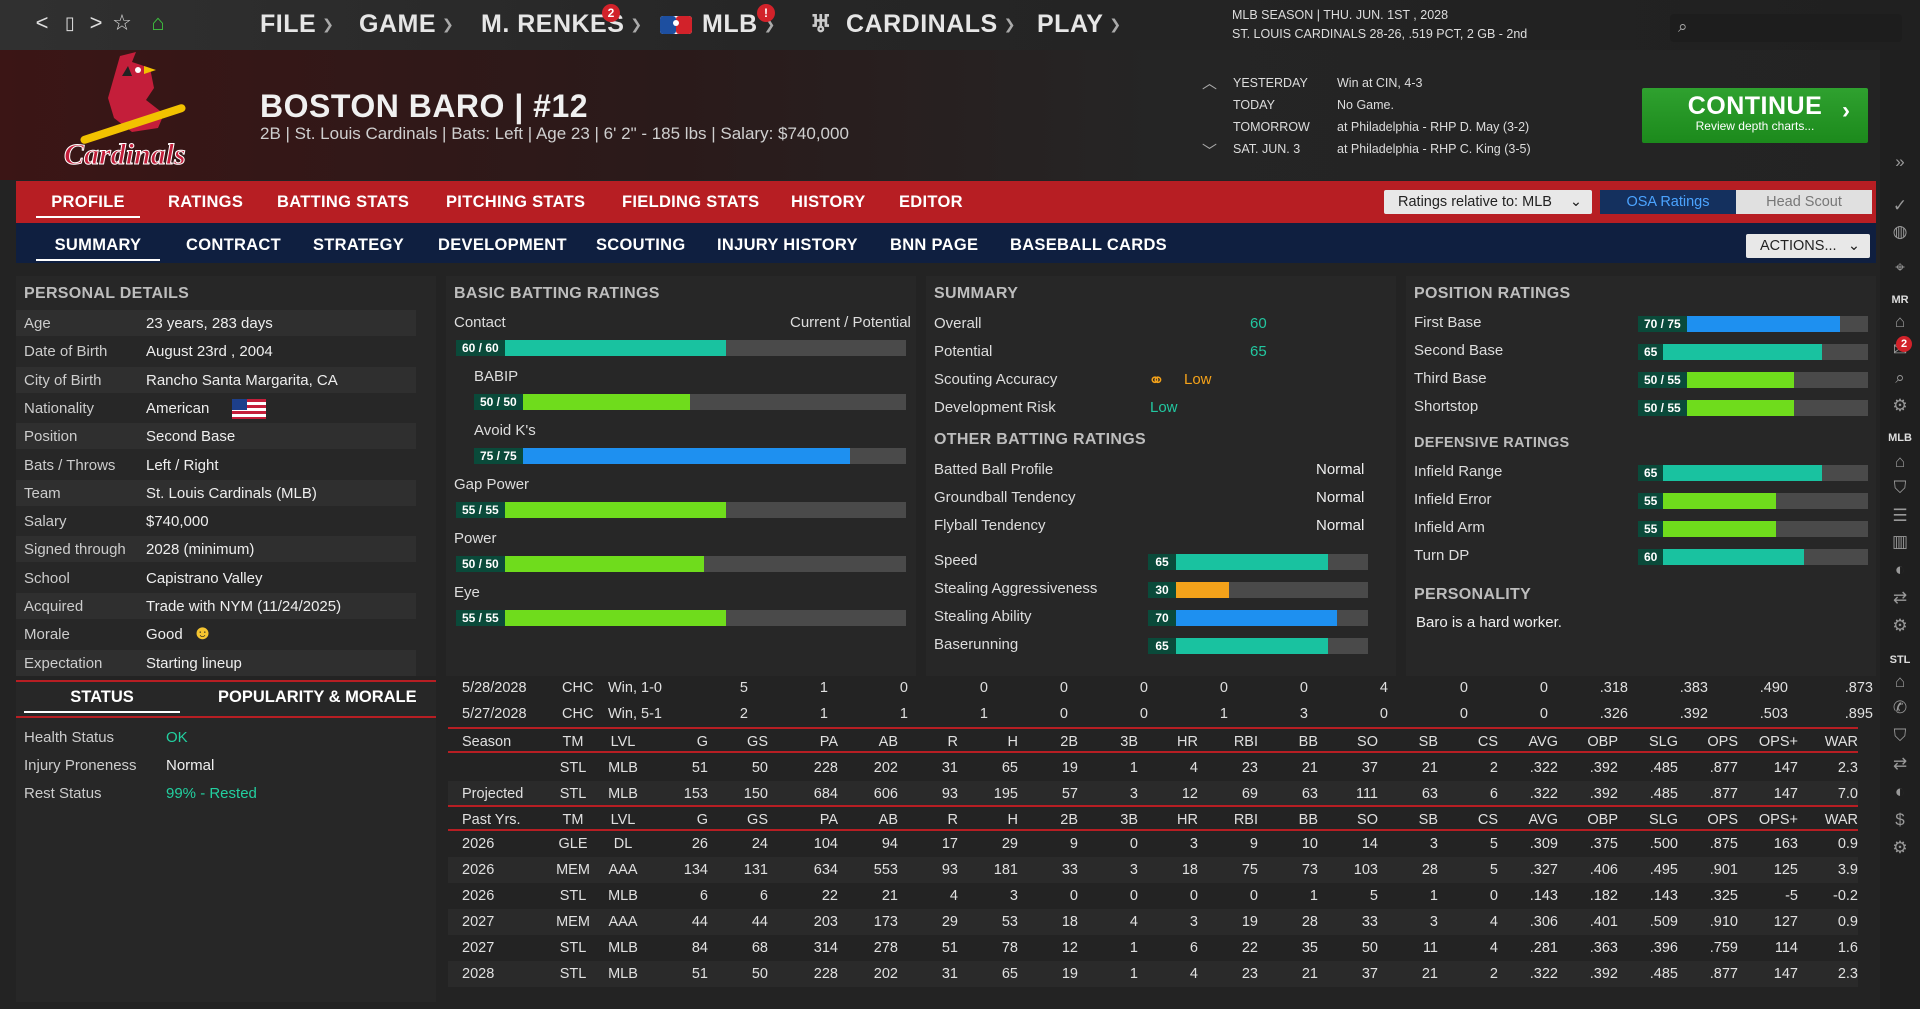 Image resolution: width=1920 pixels, height=1009 pixels. Describe the element at coordinates (1651, 529) in the screenshot. I see `rating-bar-label: 55` at that location.